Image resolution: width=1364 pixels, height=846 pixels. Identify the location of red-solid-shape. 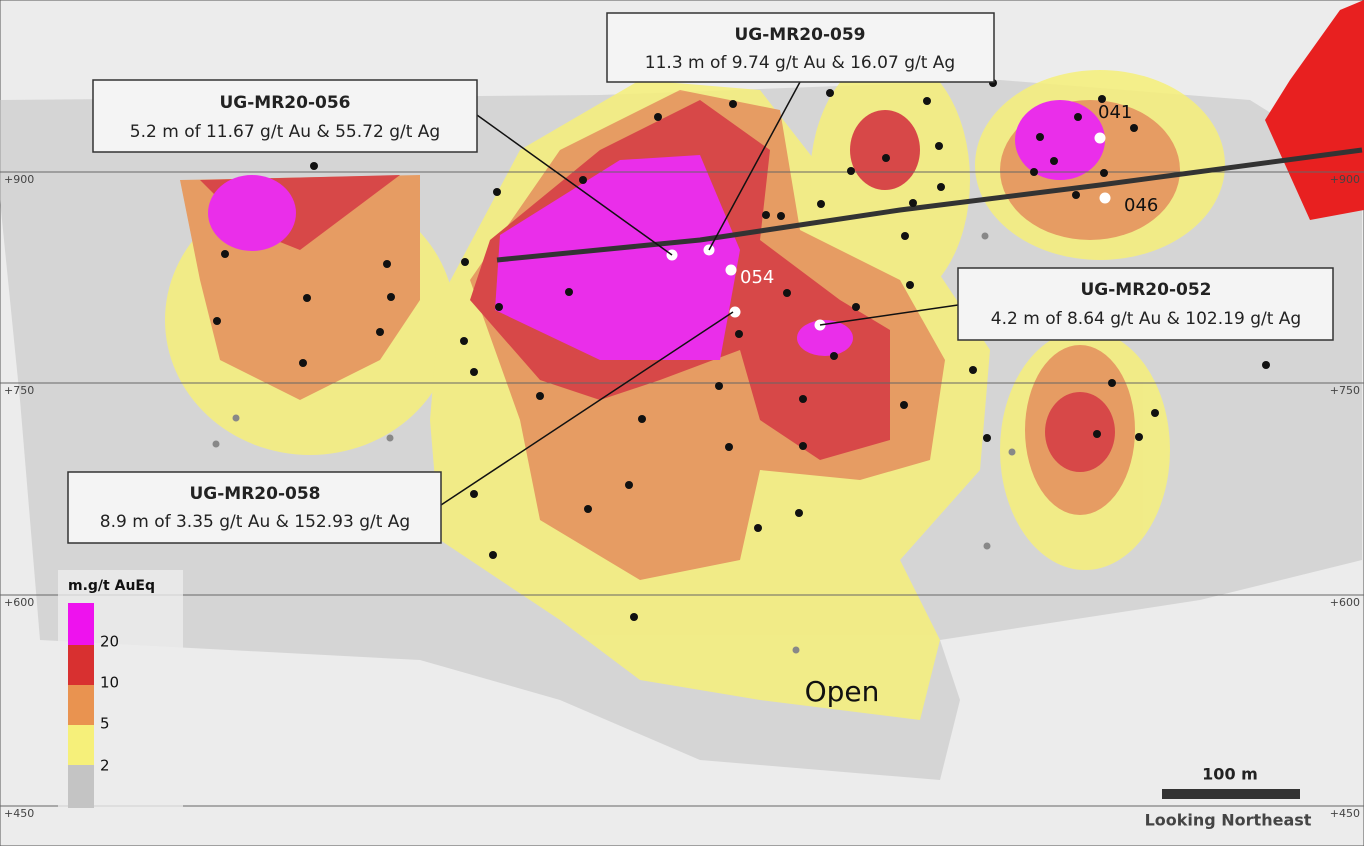
(1314, 110).